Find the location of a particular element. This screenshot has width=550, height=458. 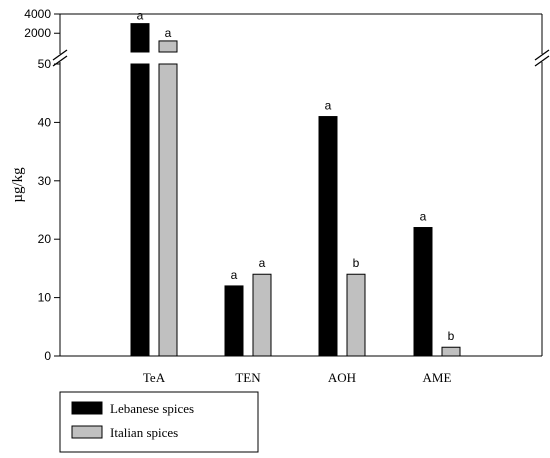

y-tick-label: 20 is located at coordinates (45, 239).